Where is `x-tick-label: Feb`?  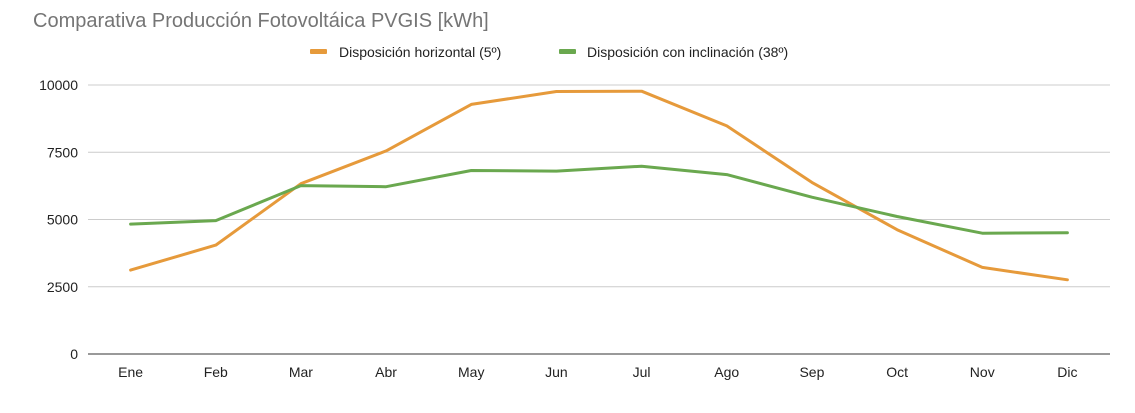
x-tick-label: Feb is located at coordinates (216, 372).